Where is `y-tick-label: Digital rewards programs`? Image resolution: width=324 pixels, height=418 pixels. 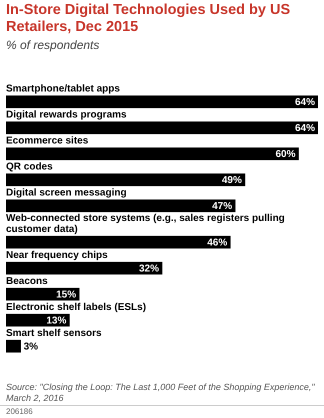 y-tick-label: Digital rewards programs is located at coordinates (67, 115).